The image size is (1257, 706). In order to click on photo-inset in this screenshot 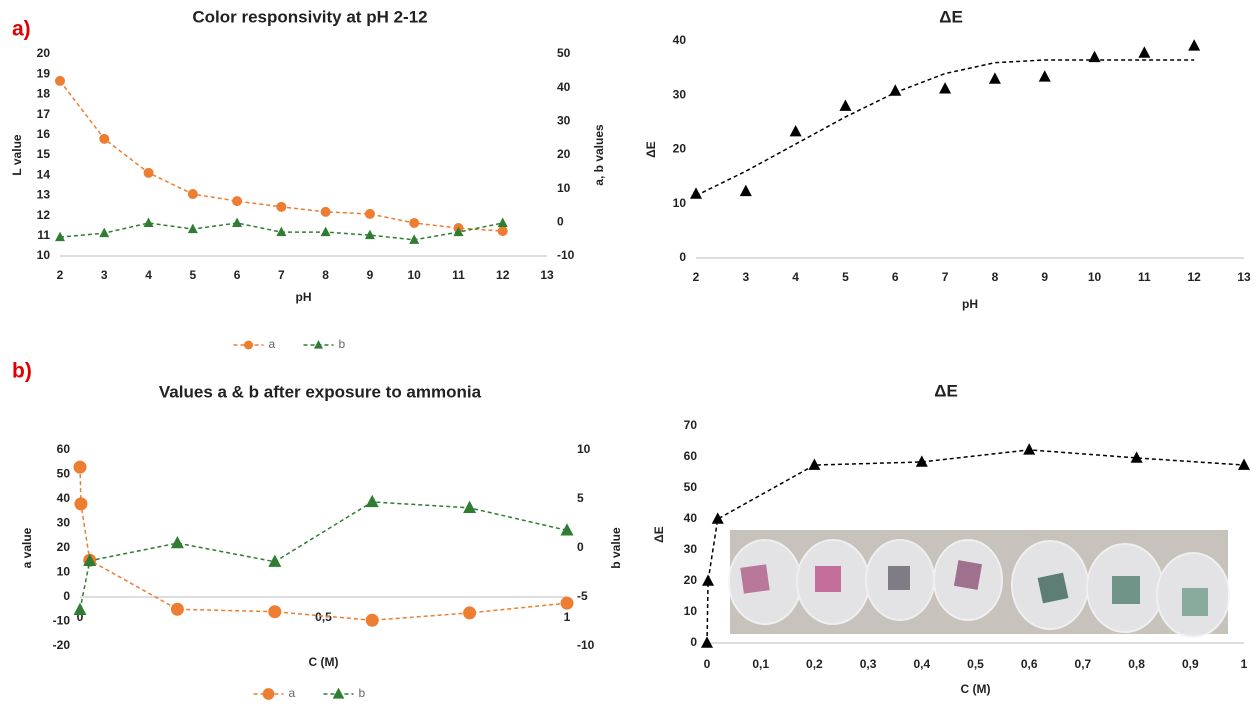, I will do `click(979, 584)`.